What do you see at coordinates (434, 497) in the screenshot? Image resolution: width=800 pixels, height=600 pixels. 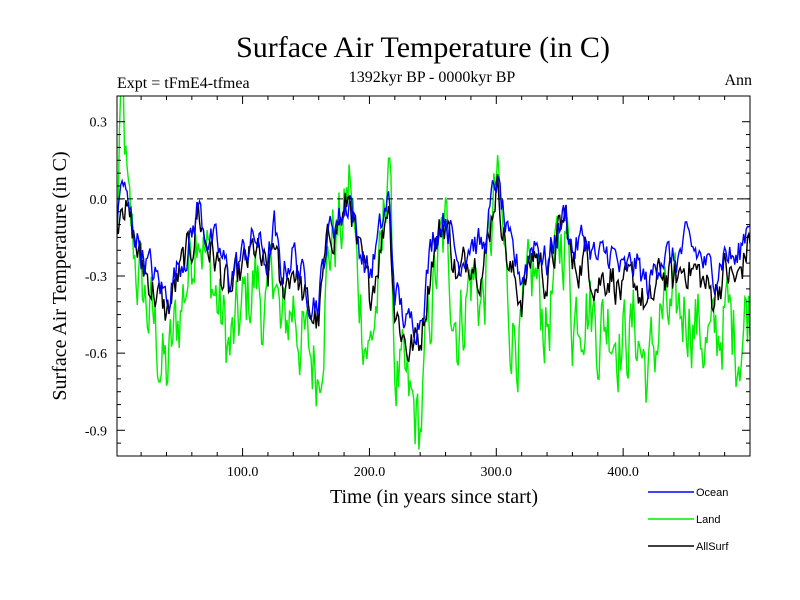 I see `x-axis-label: Time (in years since start)` at bounding box center [434, 497].